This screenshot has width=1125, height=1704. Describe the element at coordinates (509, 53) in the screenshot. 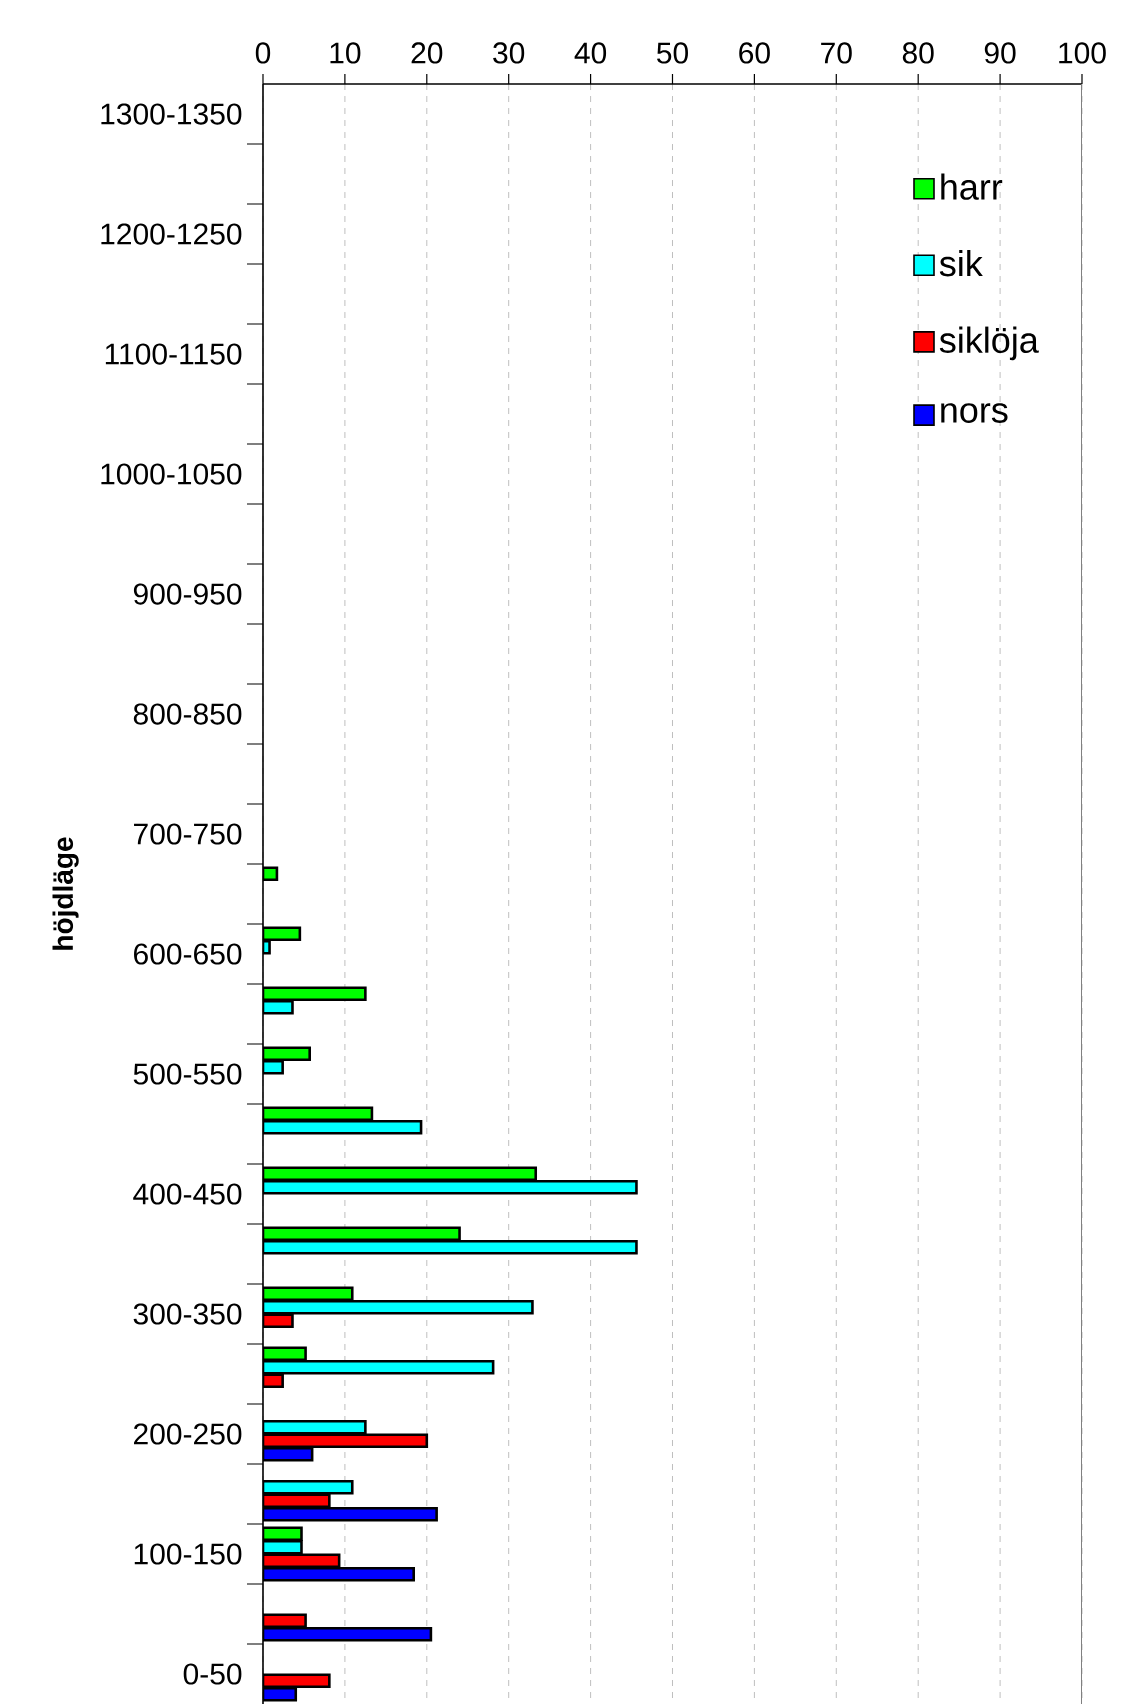

I see `x-tick-label: 30` at that location.